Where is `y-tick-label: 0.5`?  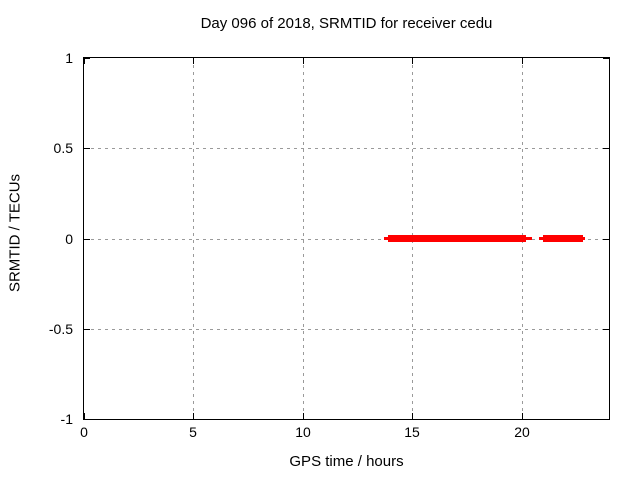 y-tick-label: 0.5 is located at coordinates (63, 148).